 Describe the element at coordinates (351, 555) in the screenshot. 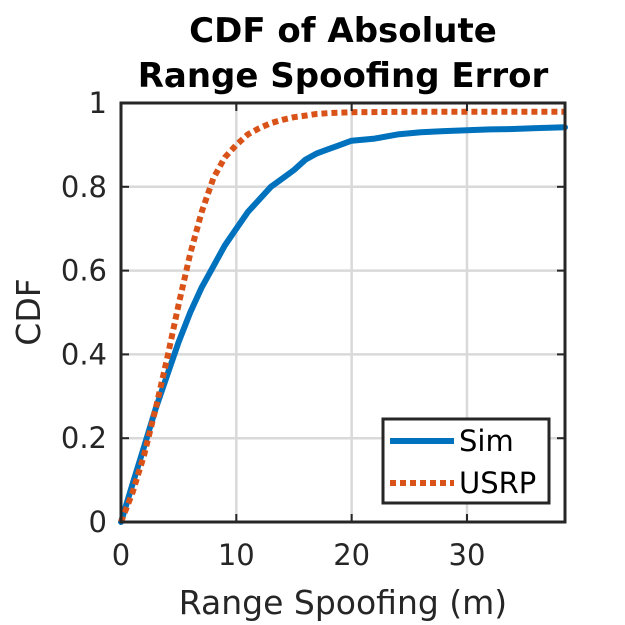

I see `x-tick-label: 20` at that location.